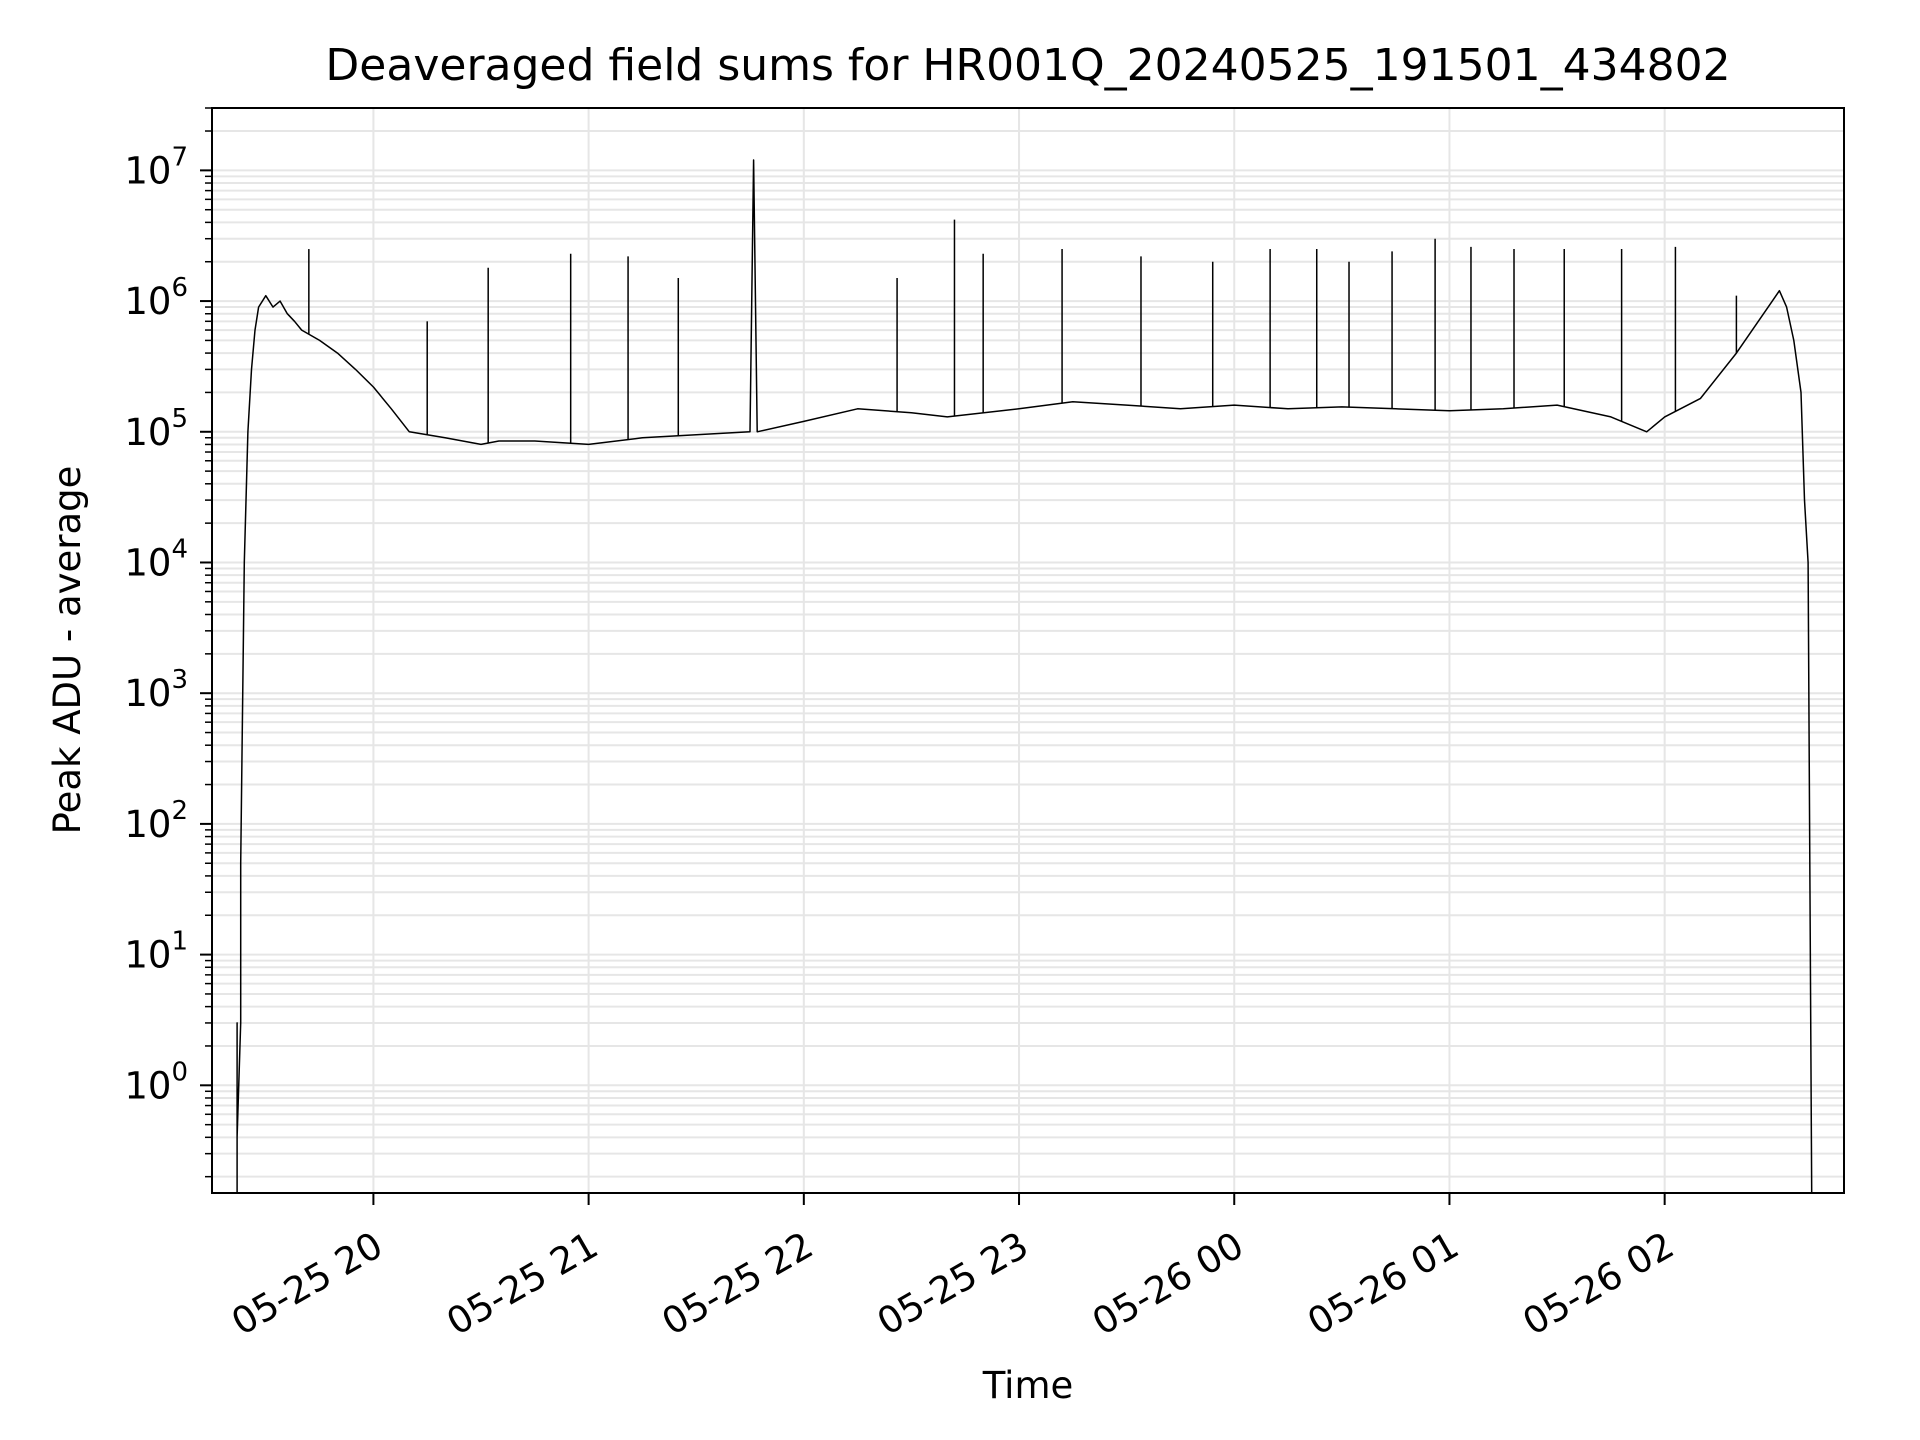 This screenshot has height=1440, width=1920. Describe the element at coordinates (156, 690) in the screenshot. I see `y-tick-label: 10³` at that location.